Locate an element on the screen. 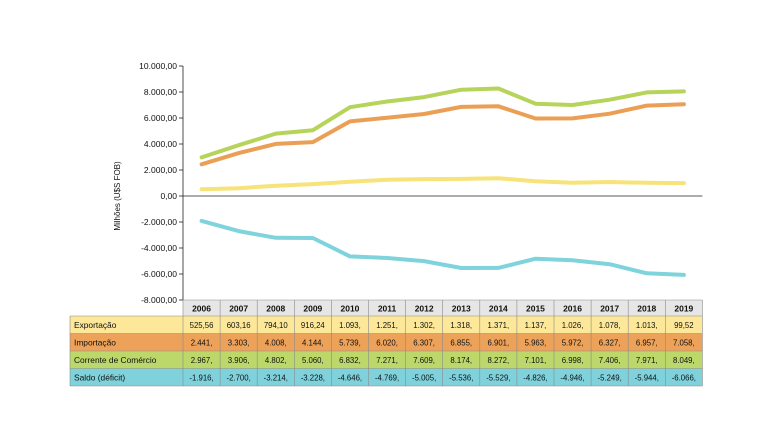 Image resolution: width=768 pixels, height=432 pixels. table-cell: 6.020, is located at coordinates (387, 343).